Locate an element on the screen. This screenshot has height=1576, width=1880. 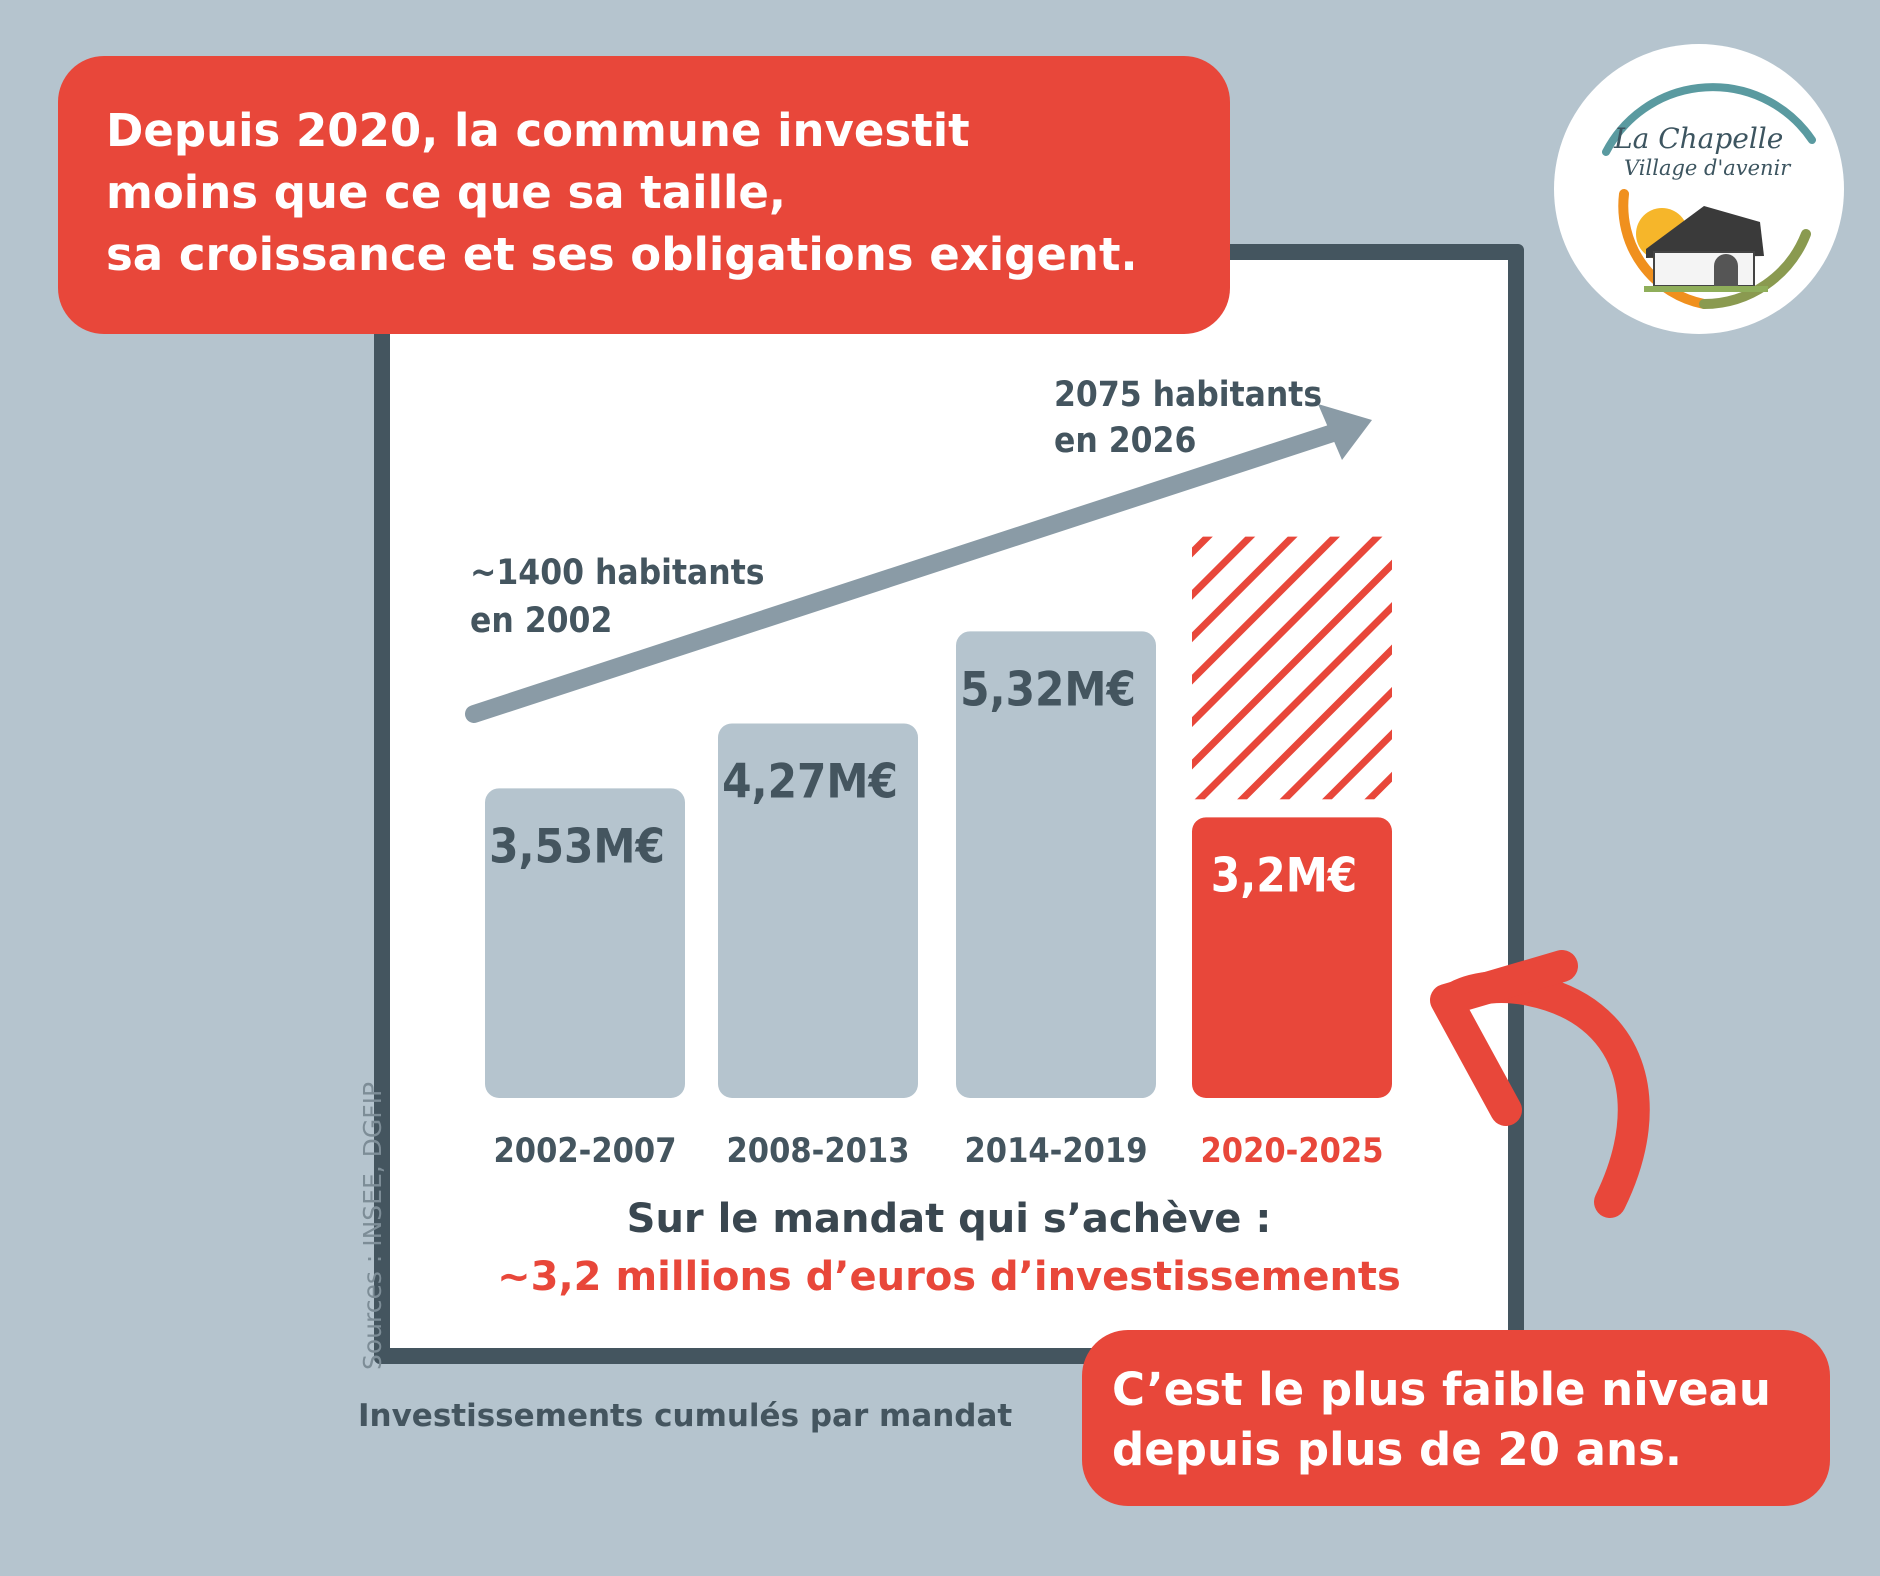
headline-line-1: Depuis 2020, la commune investit is located at coordinates (538, 130).